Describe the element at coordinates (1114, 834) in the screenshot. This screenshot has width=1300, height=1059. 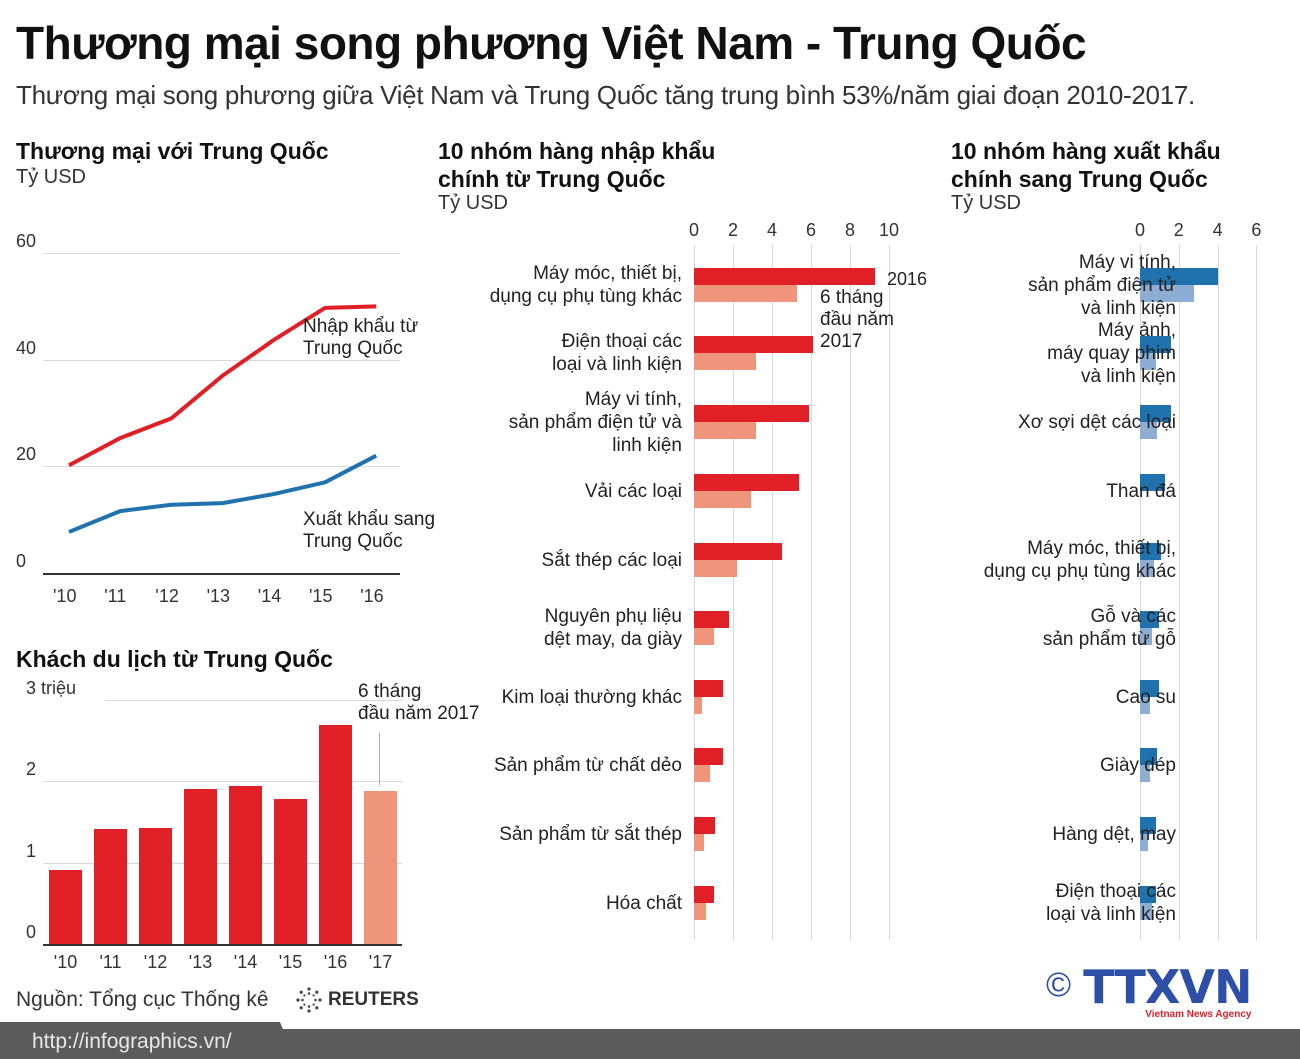
I see `category-label-line: Hàng dệt, may` at that location.